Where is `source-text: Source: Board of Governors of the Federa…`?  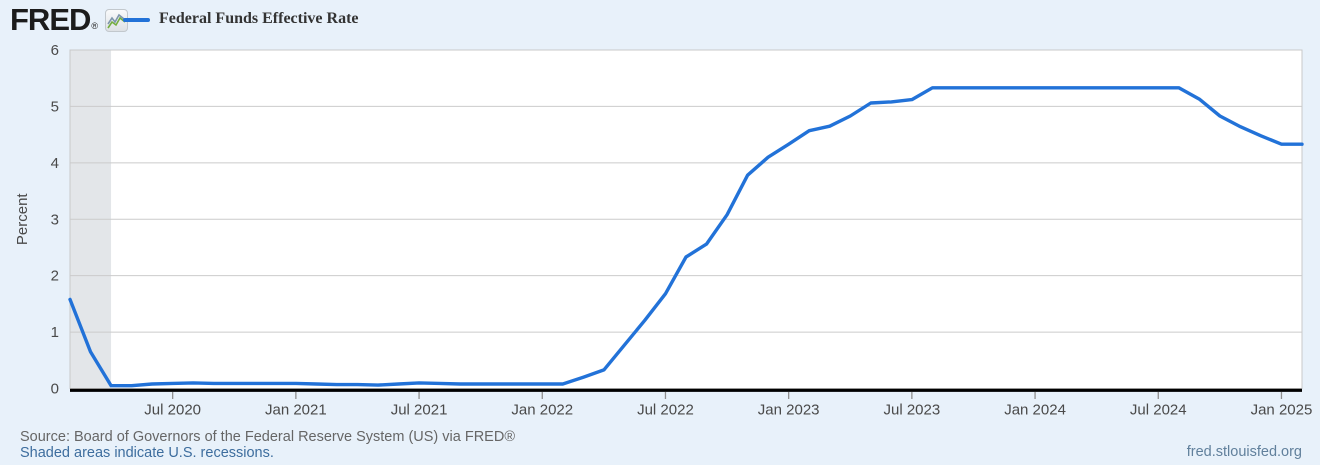
source-text: Source: Board of Governors of the Federa… is located at coordinates (268, 437).